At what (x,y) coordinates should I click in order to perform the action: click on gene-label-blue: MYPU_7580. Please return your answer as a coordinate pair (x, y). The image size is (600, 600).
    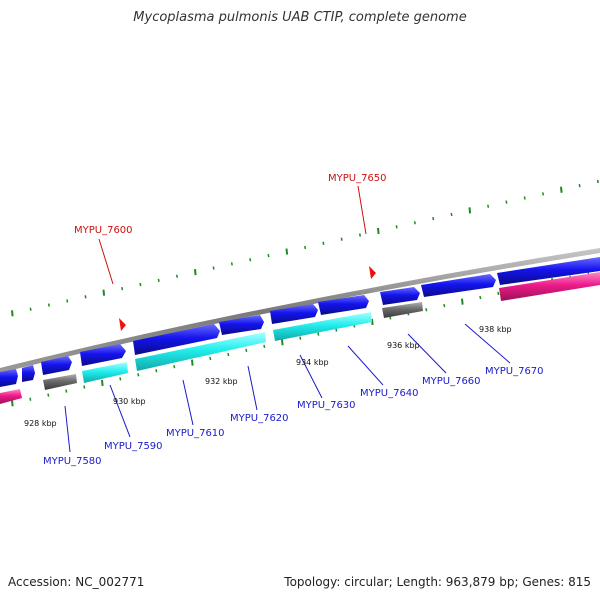
    Looking at the image, I should click on (72, 461).